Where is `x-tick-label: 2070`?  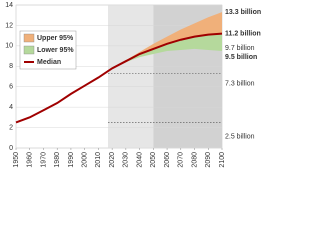
x-tick-label: 2070 is located at coordinates (181, 160).